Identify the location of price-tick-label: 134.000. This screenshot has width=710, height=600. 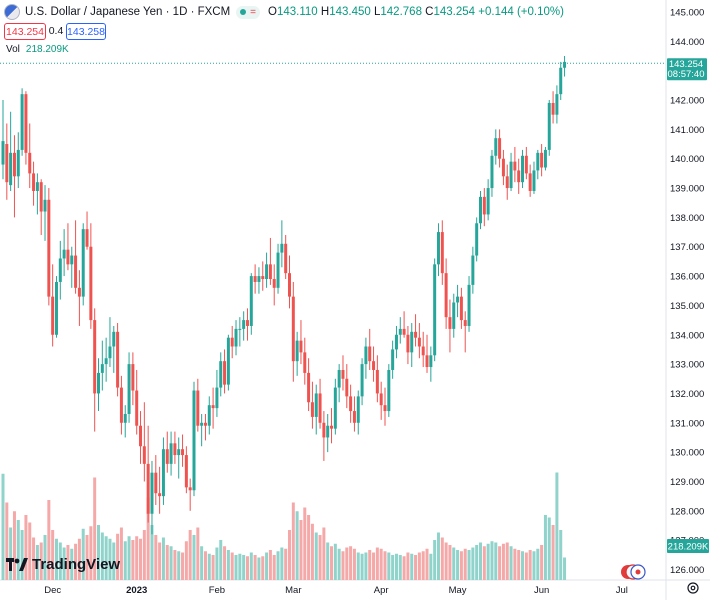
(687, 335).